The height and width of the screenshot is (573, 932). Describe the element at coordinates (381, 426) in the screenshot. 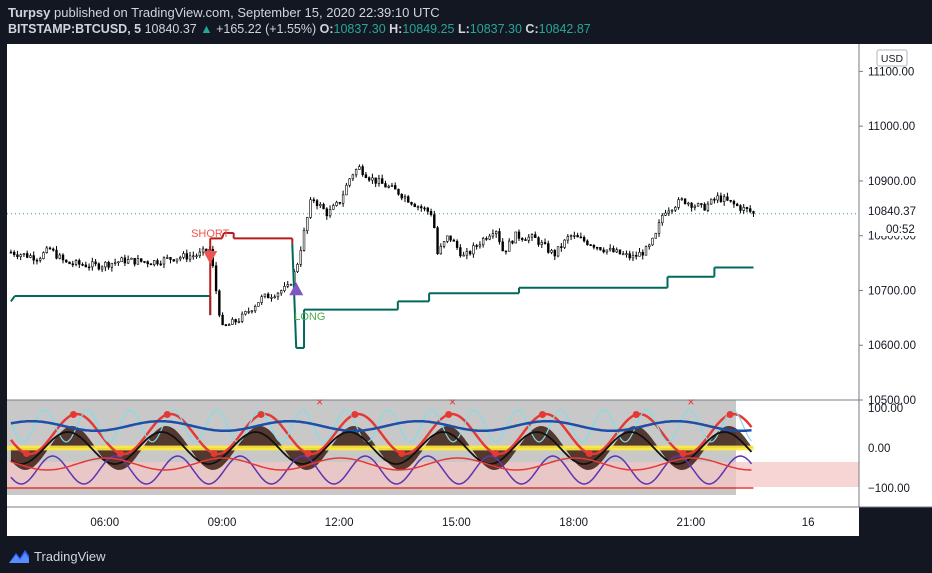

I see `oscillator-cyan-line` at that location.